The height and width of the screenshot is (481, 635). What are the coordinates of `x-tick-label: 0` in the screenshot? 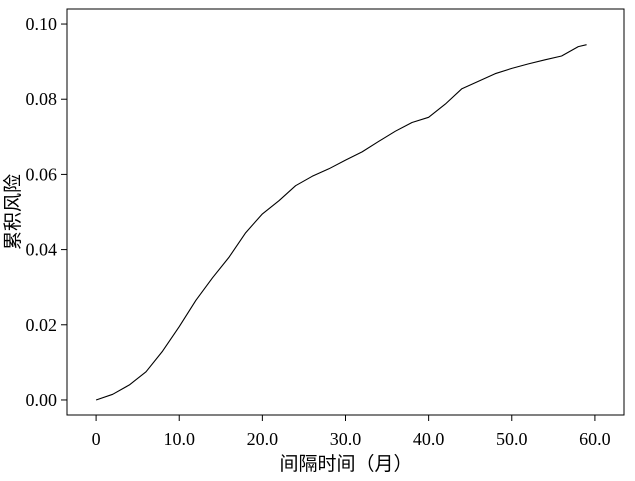 It's located at (96, 439).